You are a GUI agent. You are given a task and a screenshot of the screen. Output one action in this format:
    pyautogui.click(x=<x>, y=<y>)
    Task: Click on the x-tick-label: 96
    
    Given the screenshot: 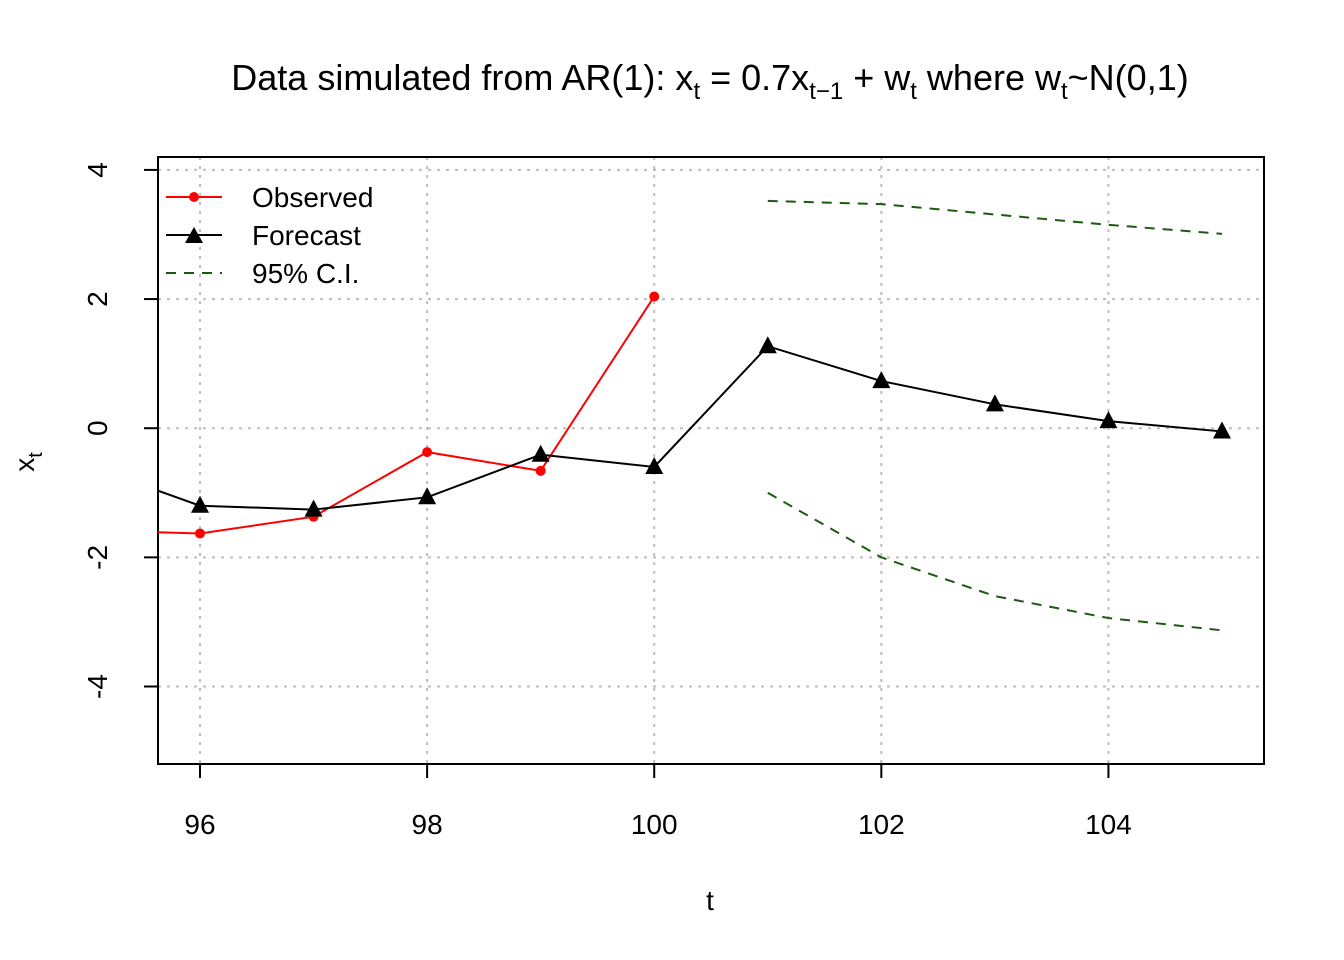 What is the action you would take?
    pyautogui.click(x=199, y=824)
    